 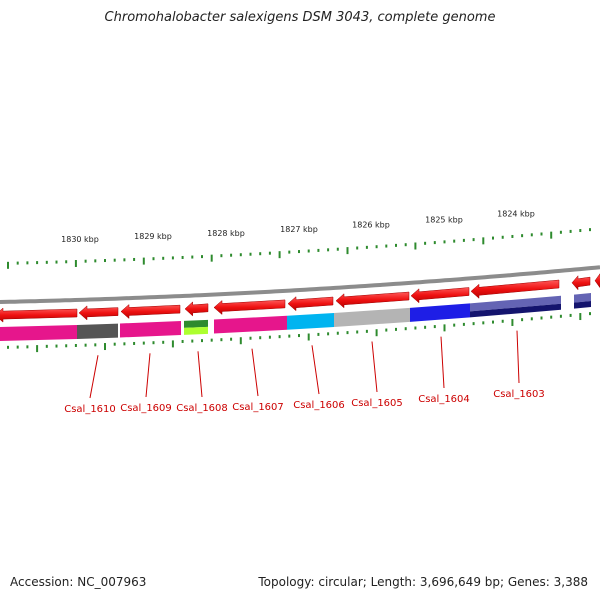 I want to click on scale-label: 1825 kbp, so click(x=444, y=219).